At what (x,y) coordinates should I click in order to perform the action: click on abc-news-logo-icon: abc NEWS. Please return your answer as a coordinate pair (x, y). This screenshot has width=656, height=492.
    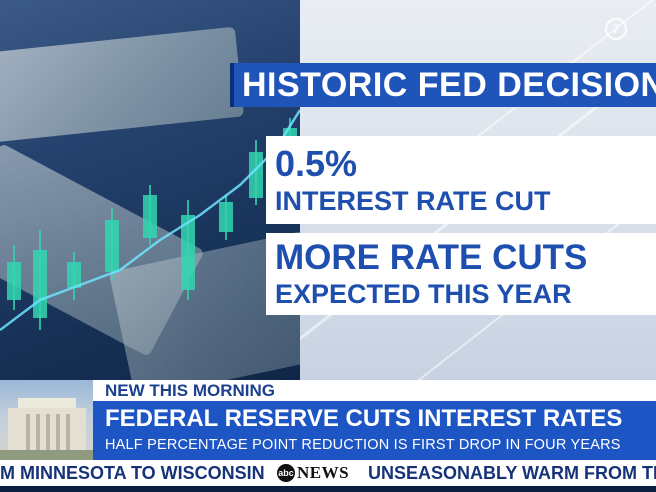
    Looking at the image, I should click on (313, 472).